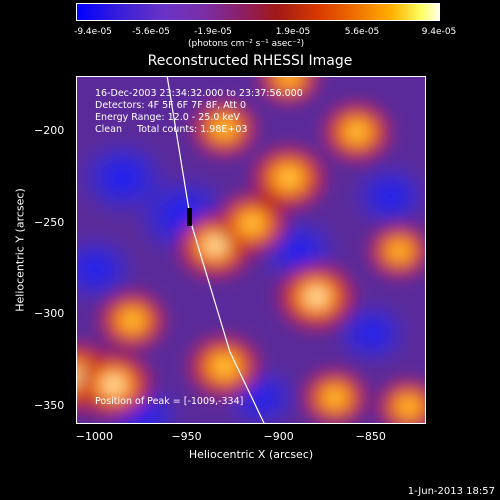 The height and width of the screenshot is (500, 500). I want to click on annotation-energy: Energy Range: 12.0 - 25.0 keV, so click(167, 117).